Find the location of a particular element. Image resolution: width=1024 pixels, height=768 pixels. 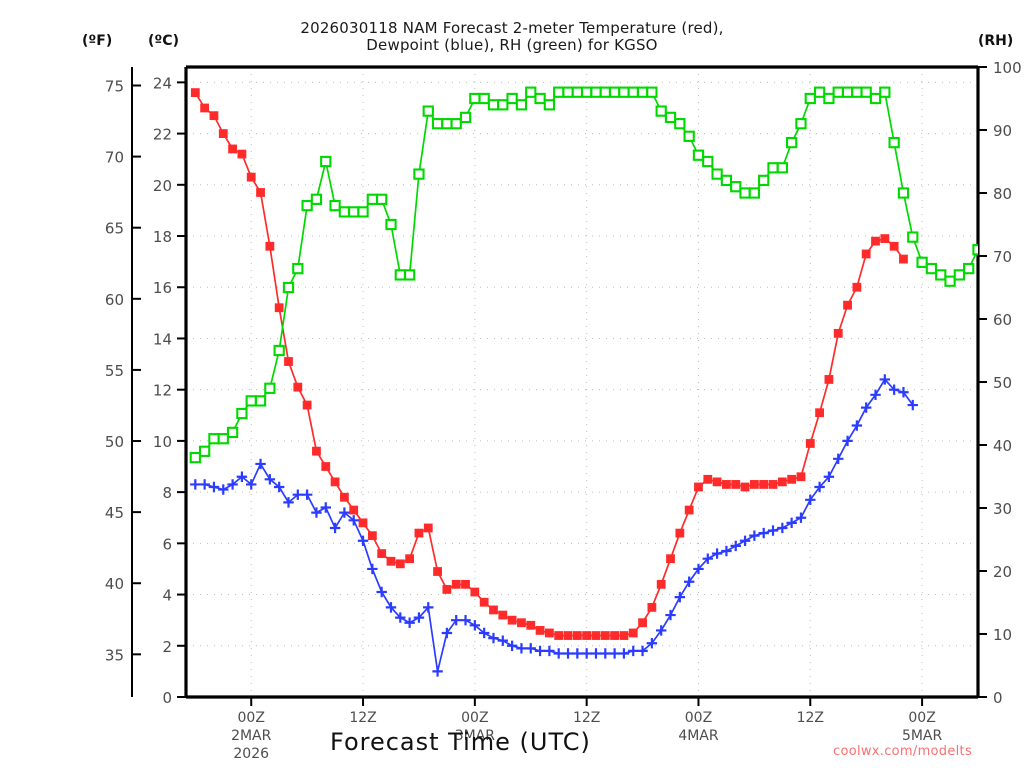

tick-label-celsius: 18 is located at coordinates (162, 237).